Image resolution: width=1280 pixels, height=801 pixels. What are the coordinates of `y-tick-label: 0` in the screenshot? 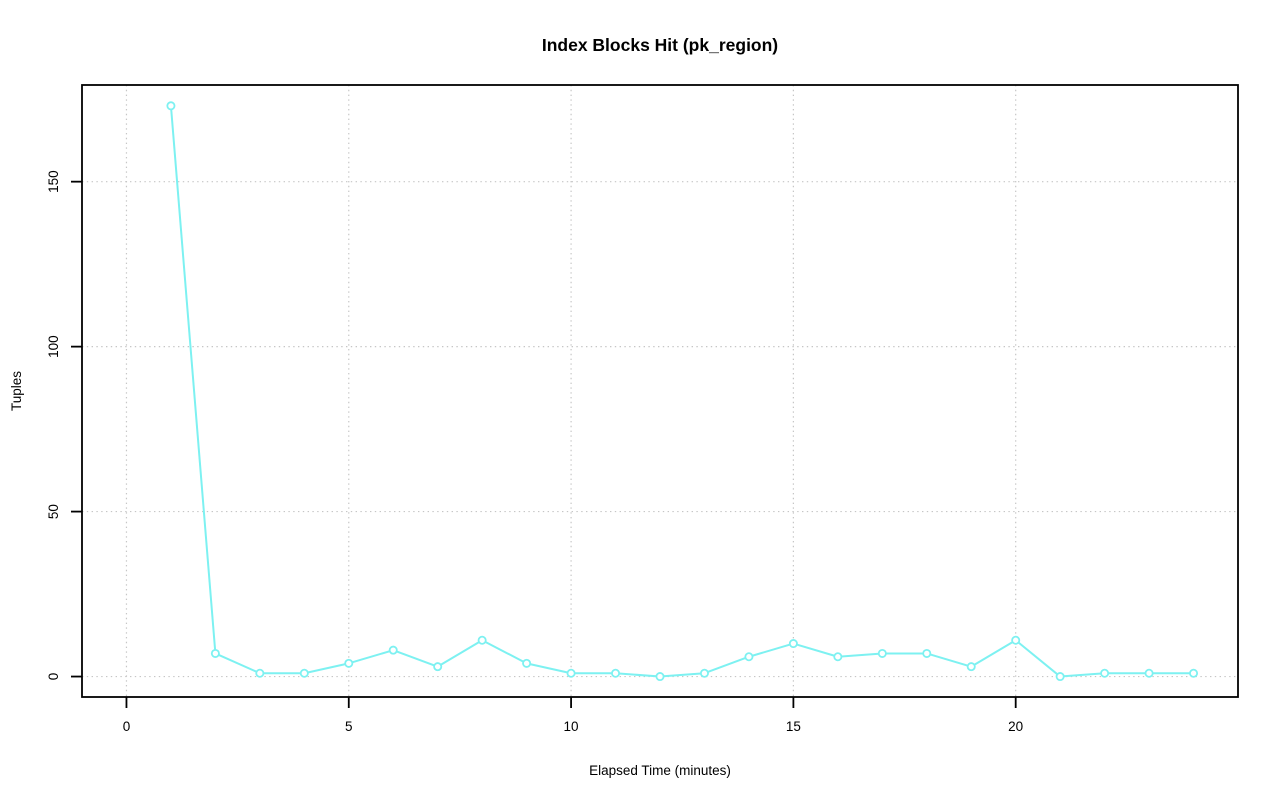 It's located at (53, 677).